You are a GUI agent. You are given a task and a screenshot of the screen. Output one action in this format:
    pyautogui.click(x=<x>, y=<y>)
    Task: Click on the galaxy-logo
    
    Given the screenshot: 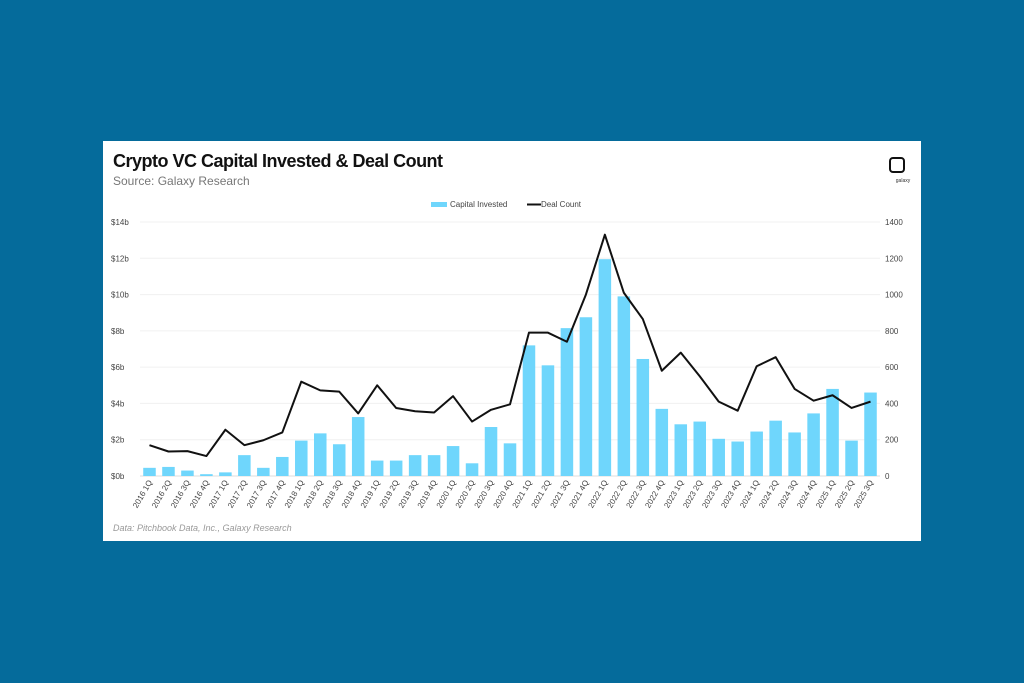 What is the action you would take?
    pyautogui.click(x=897, y=165)
    